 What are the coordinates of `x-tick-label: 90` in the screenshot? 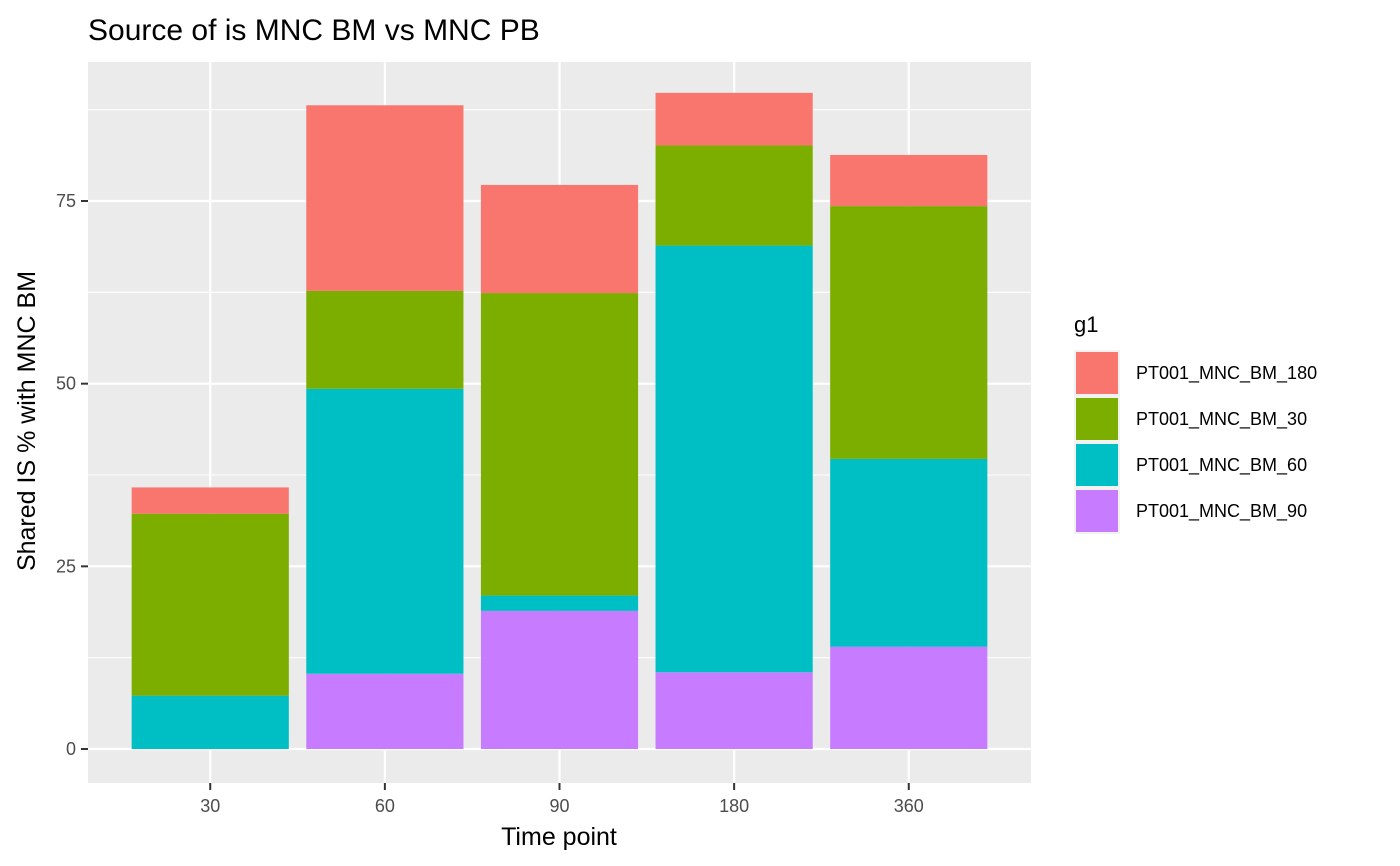 It's located at (559, 806).